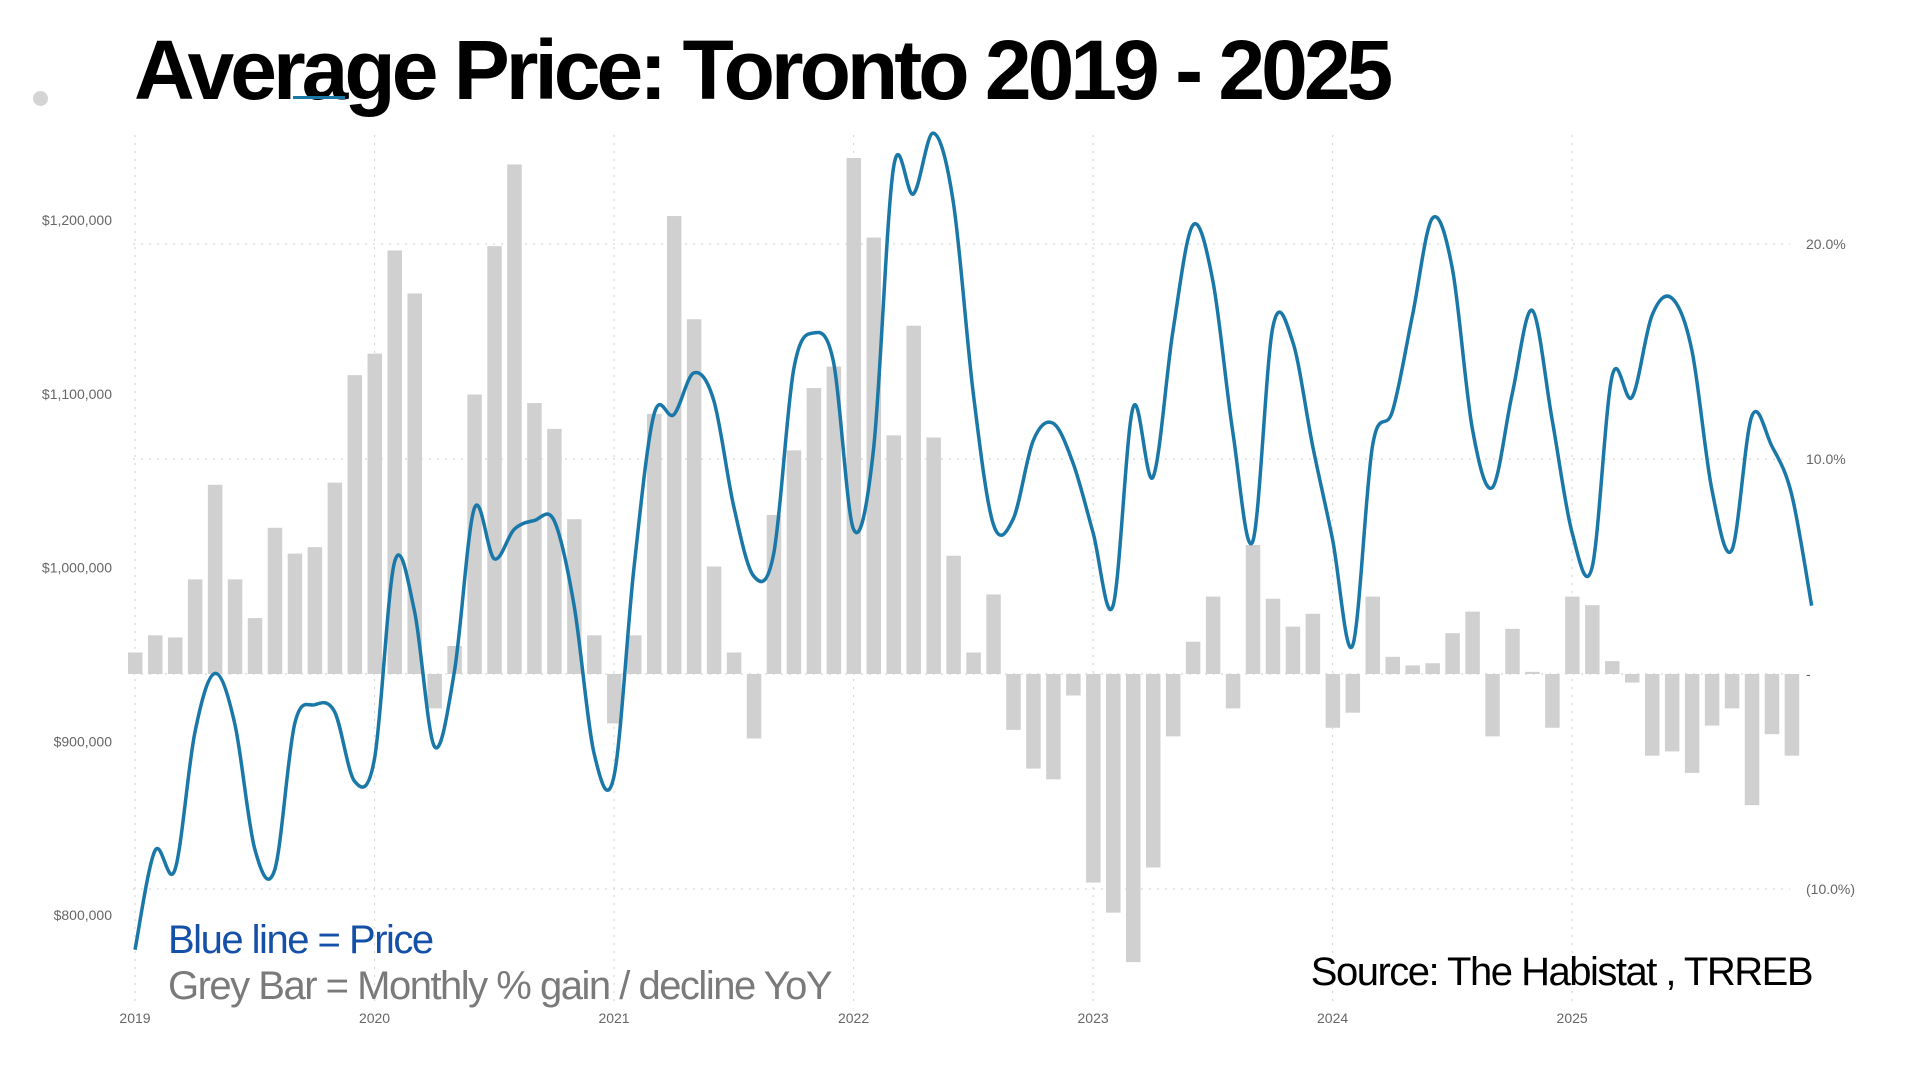  What do you see at coordinates (1830, 889) in the screenshot?
I see `y-right-tick-label: (10.0%)` at bounding box center [1830, 889].